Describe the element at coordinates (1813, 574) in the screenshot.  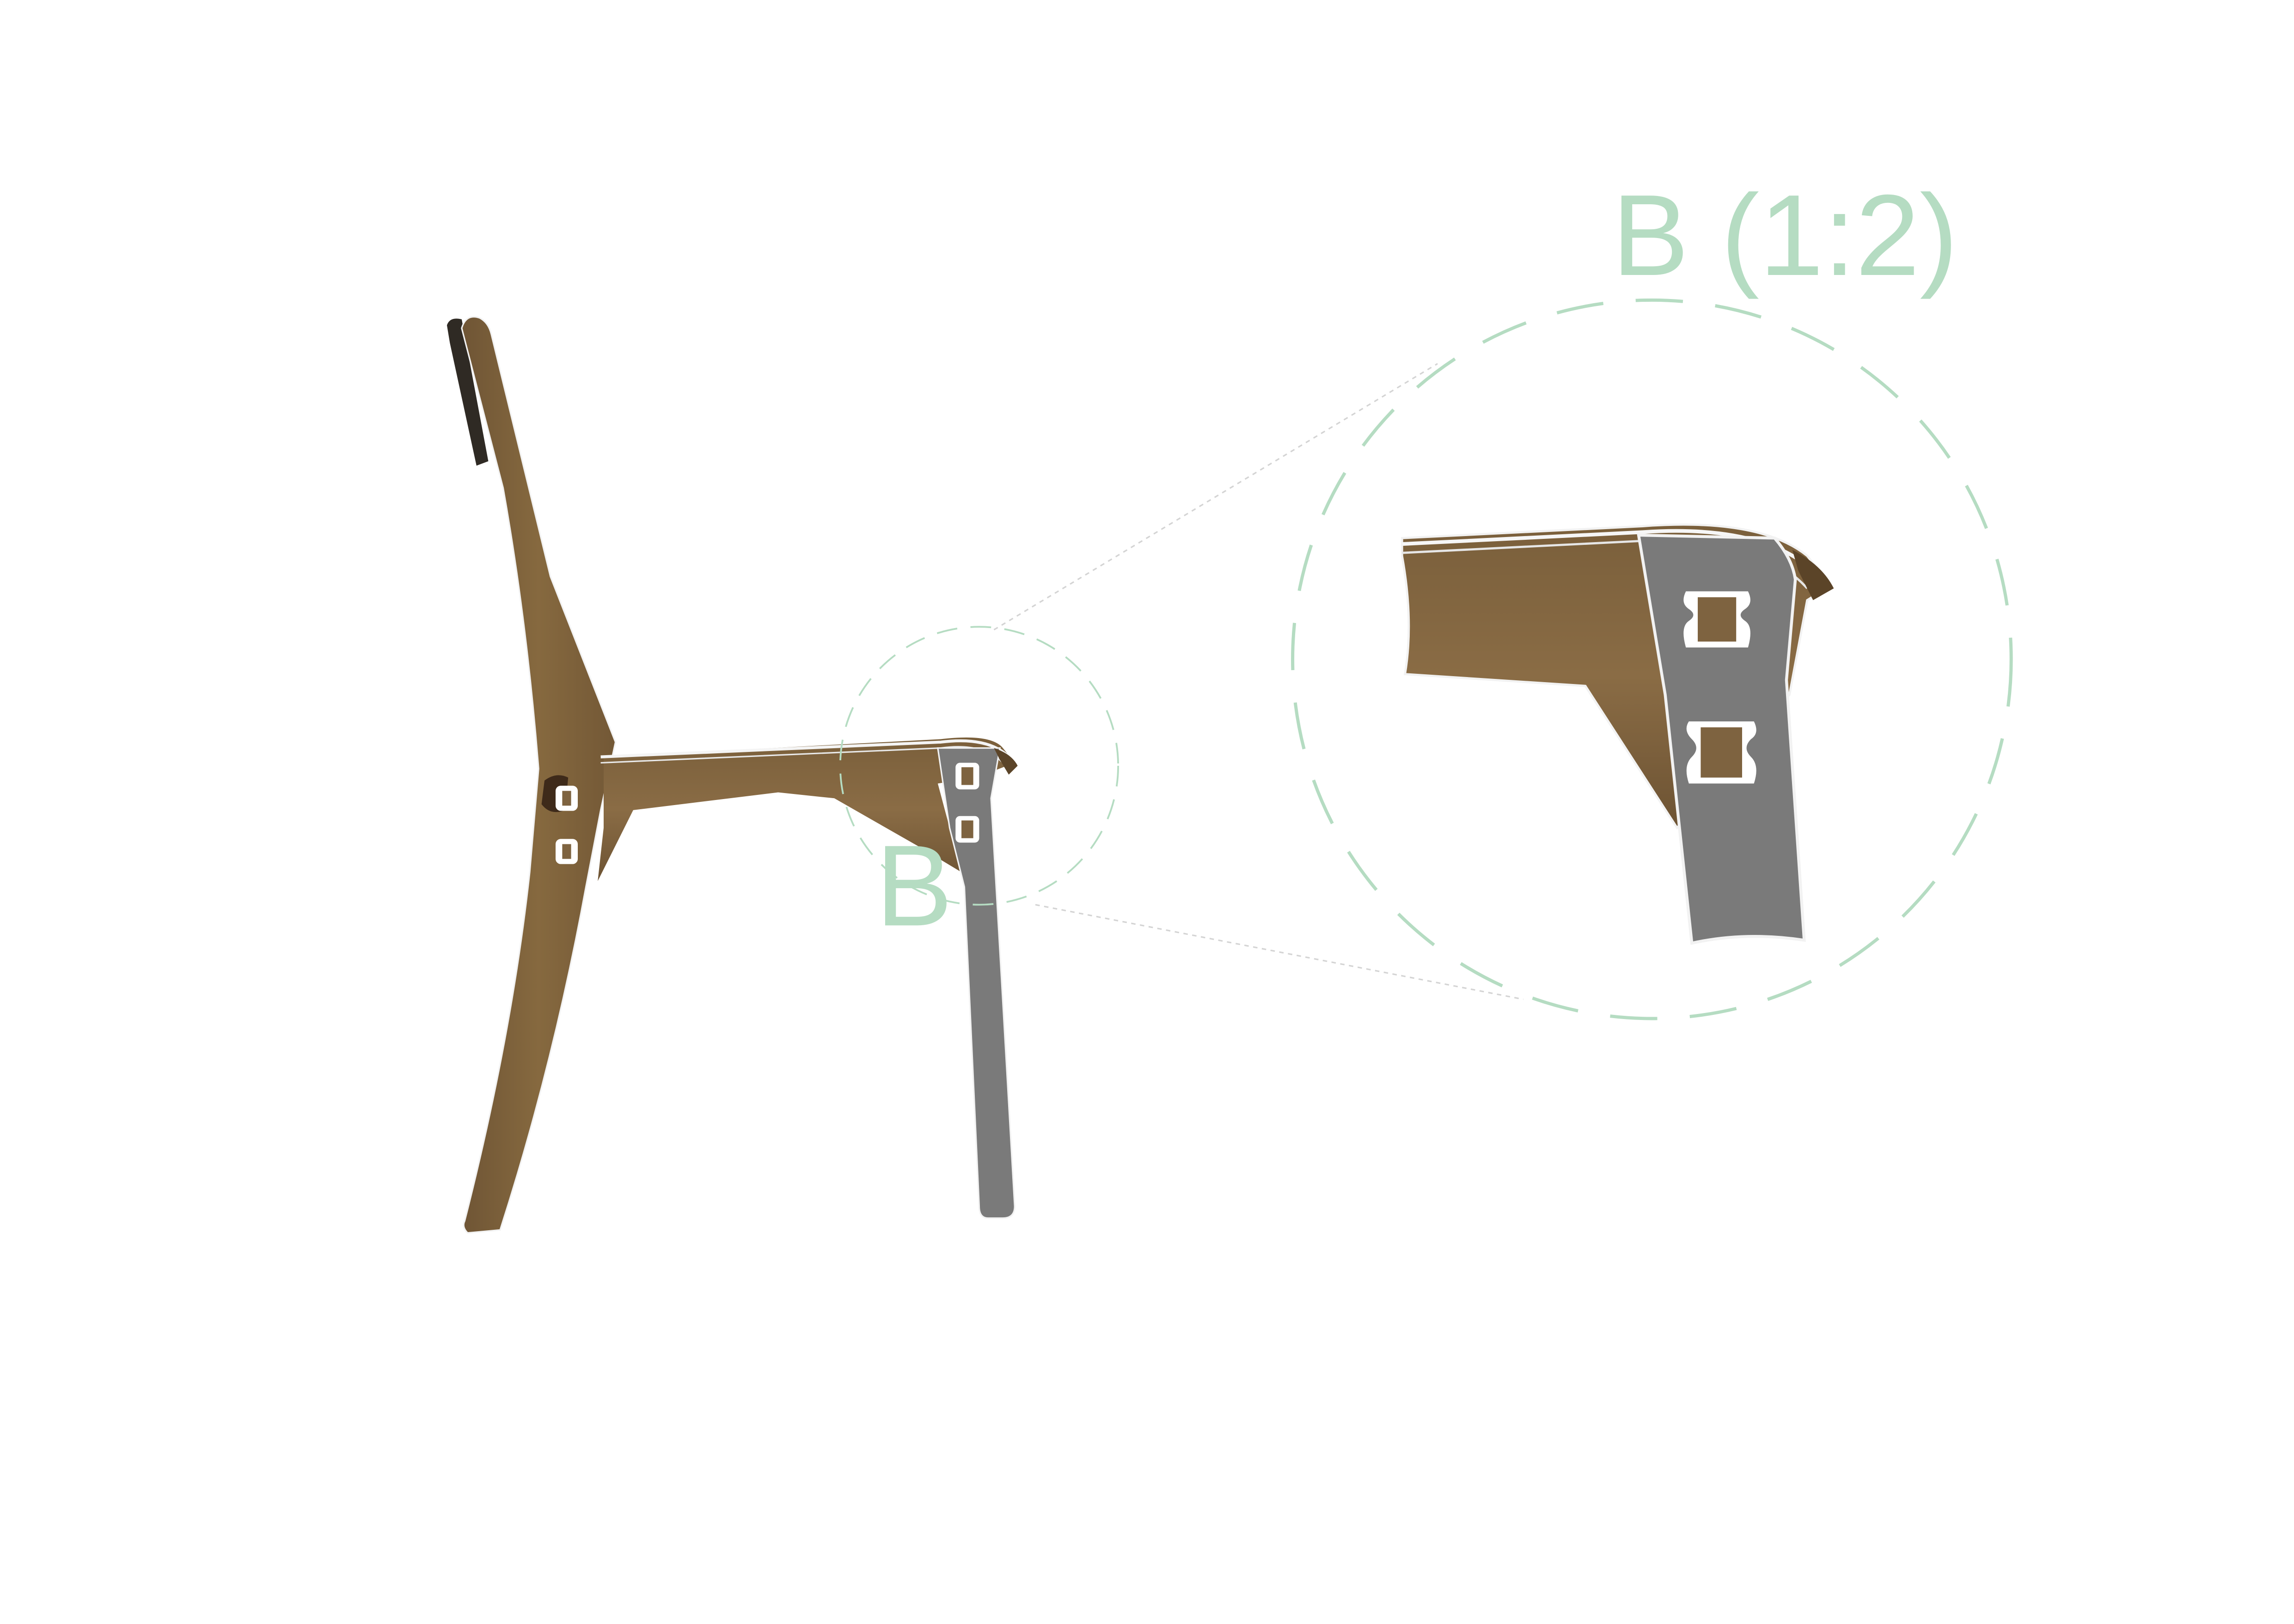
I see `detail-seat-lip` at that location.